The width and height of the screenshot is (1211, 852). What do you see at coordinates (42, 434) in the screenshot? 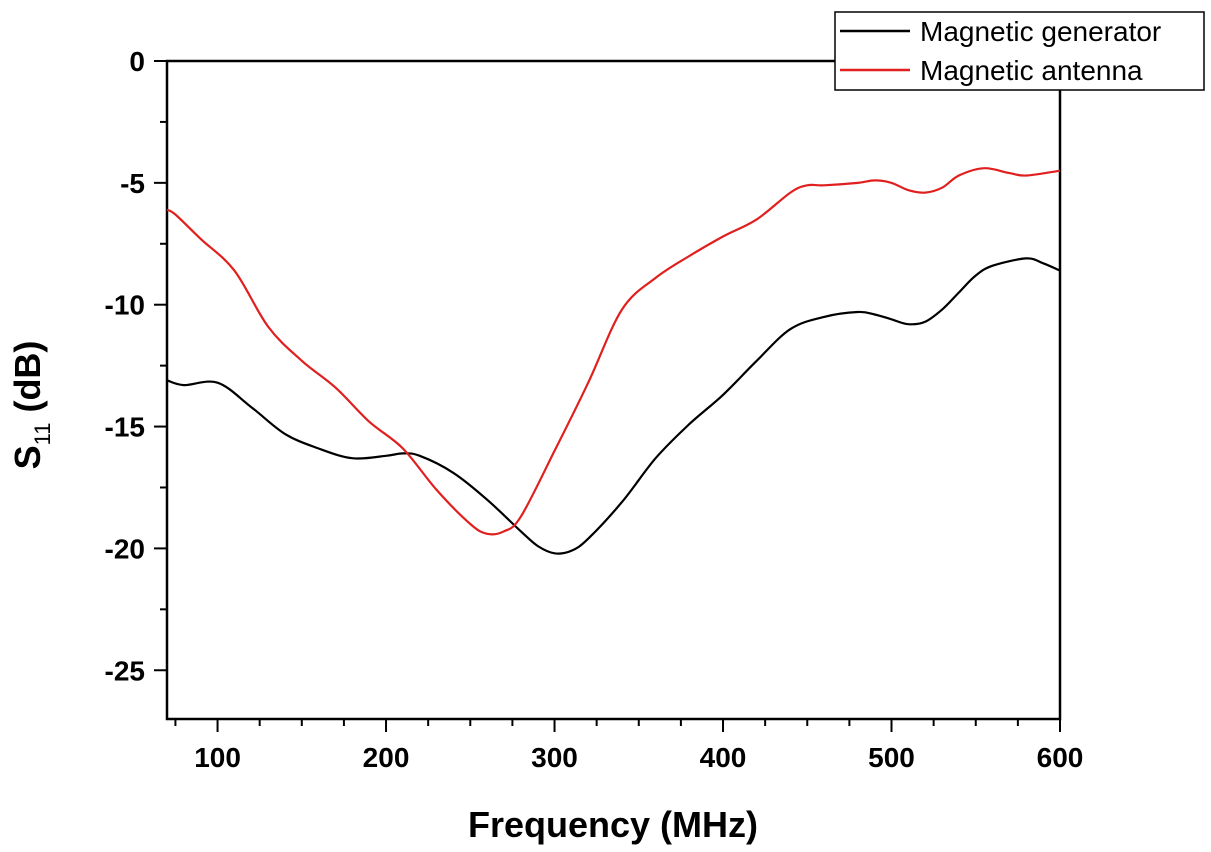
I see `y-axis-title-subscript: 11` at bounding box center [42, 434].